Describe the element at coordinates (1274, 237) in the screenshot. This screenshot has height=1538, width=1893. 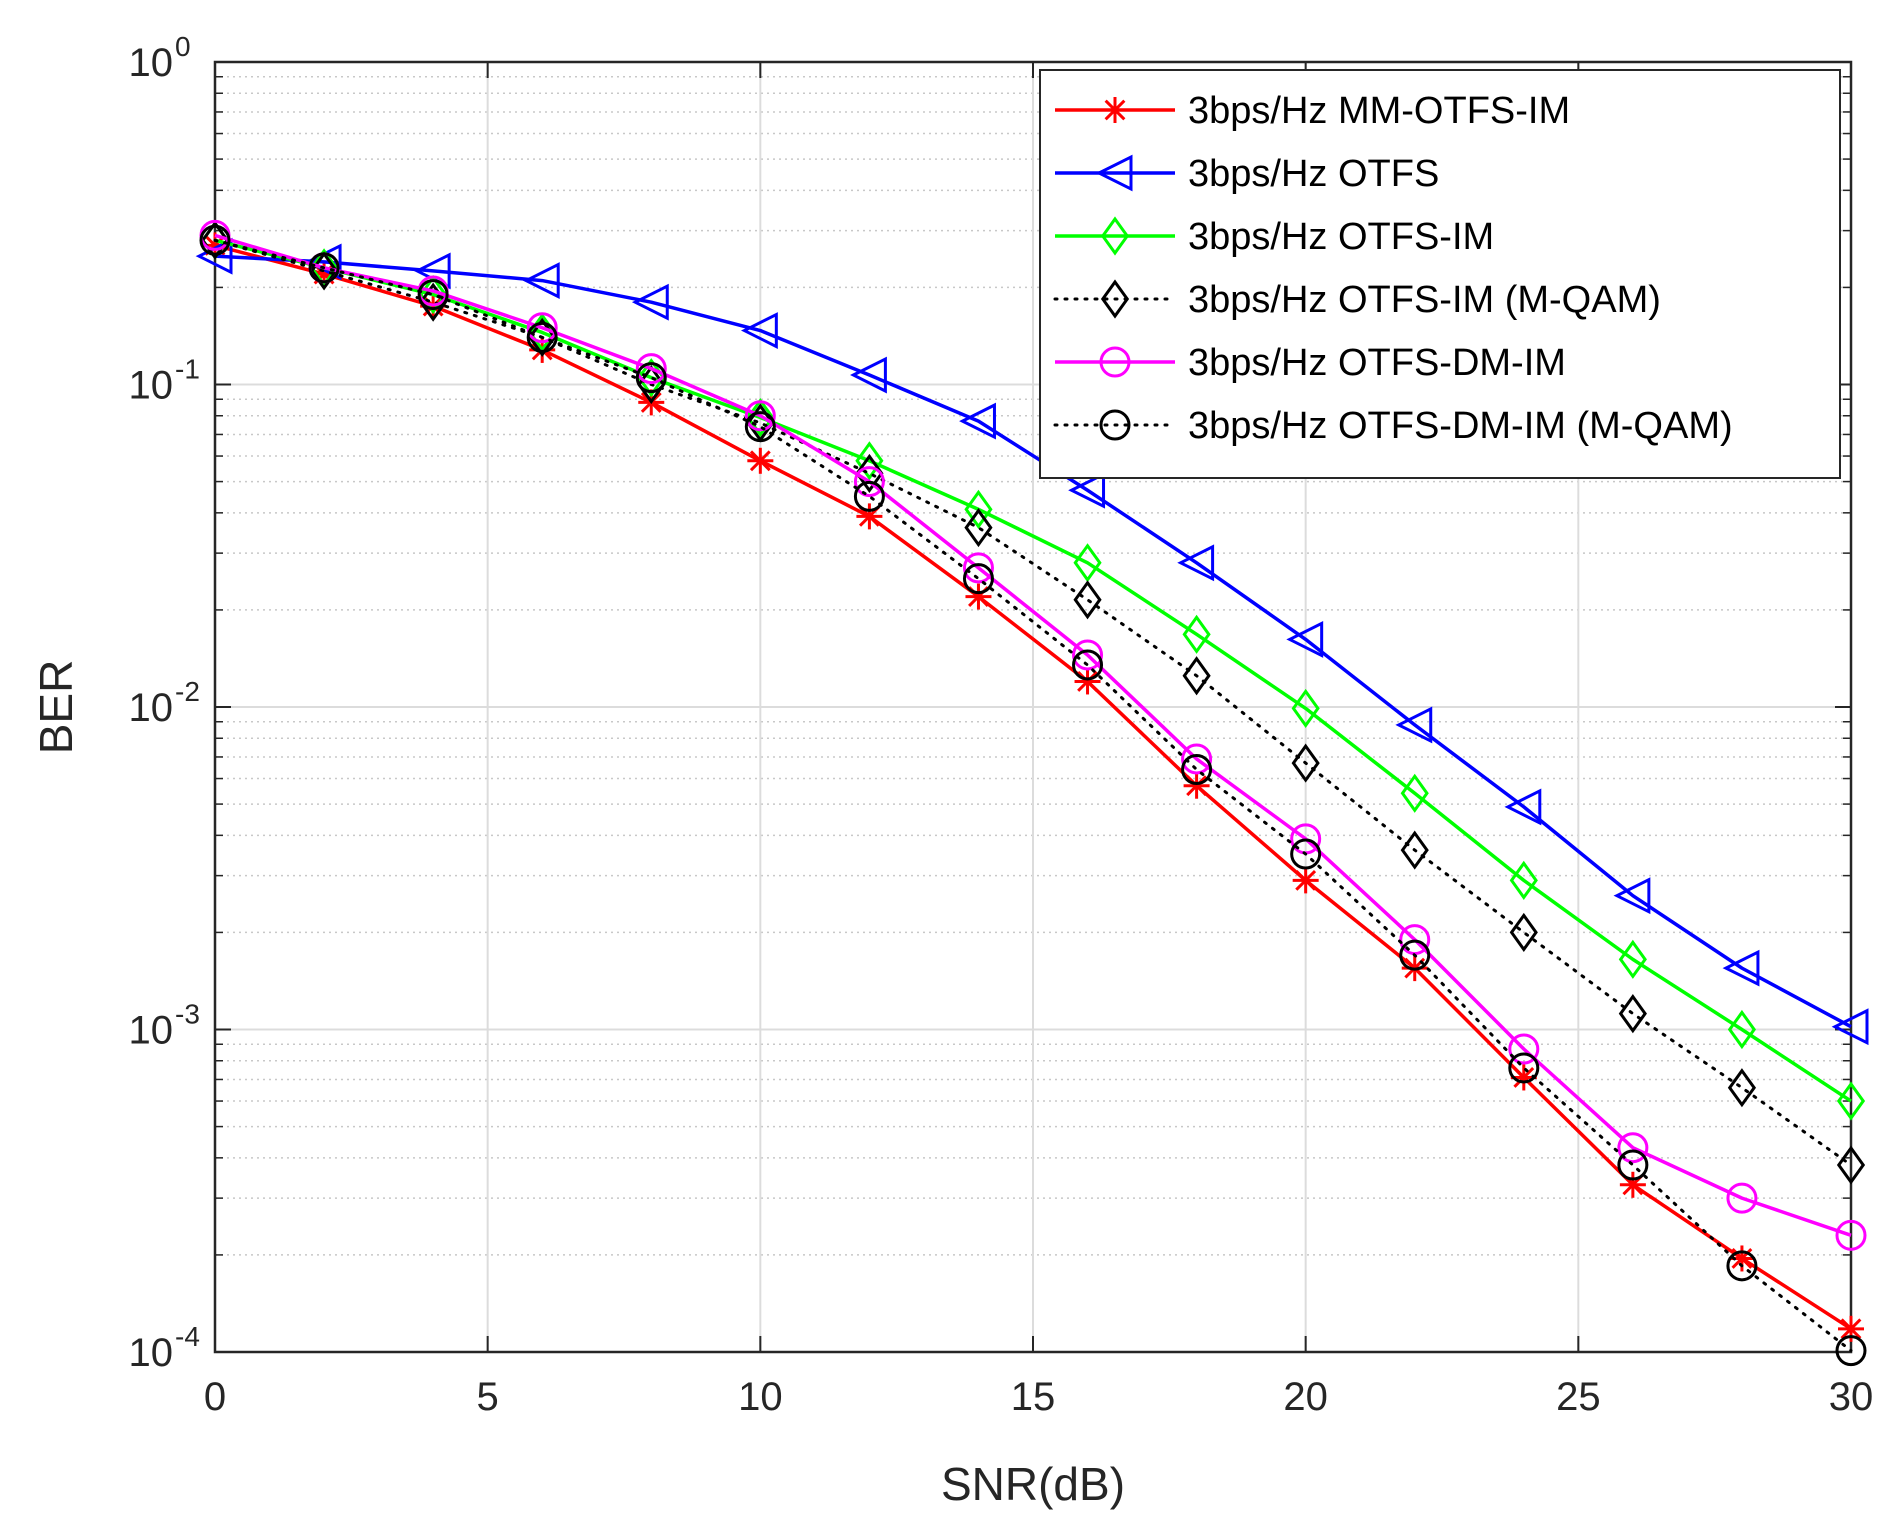
I see `legend-entry: 3bps/Hz OTFS-IM` at that location.